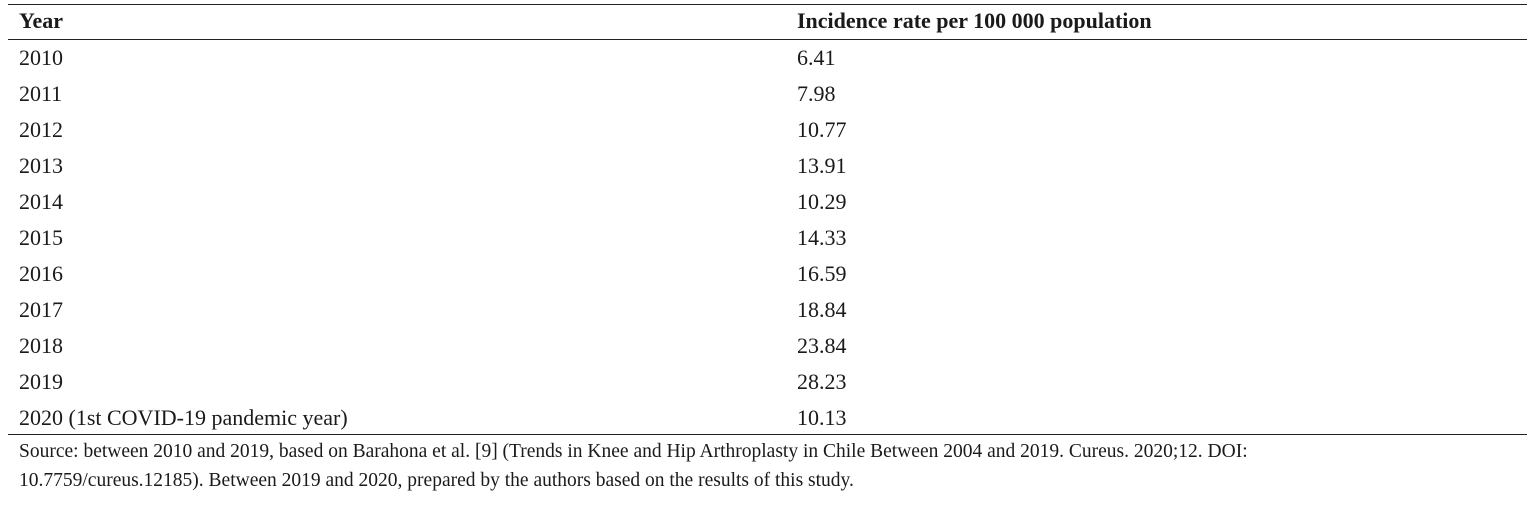 The height and width of the screenshot is (505, 1529). I want to click on table-row: 2013 13.91, so click(764, 166).